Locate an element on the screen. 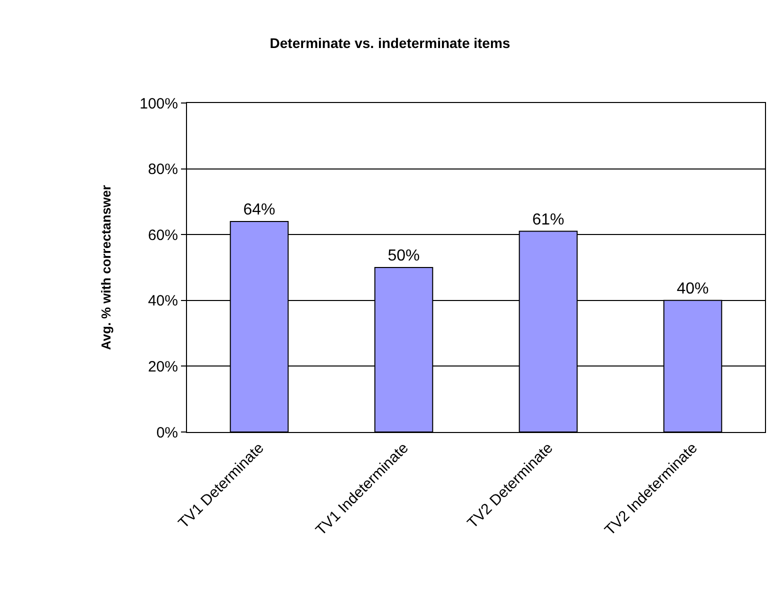 This screenshot has height=613, width=780. y-tick-label: 80% is located at coordinates (163, 169).